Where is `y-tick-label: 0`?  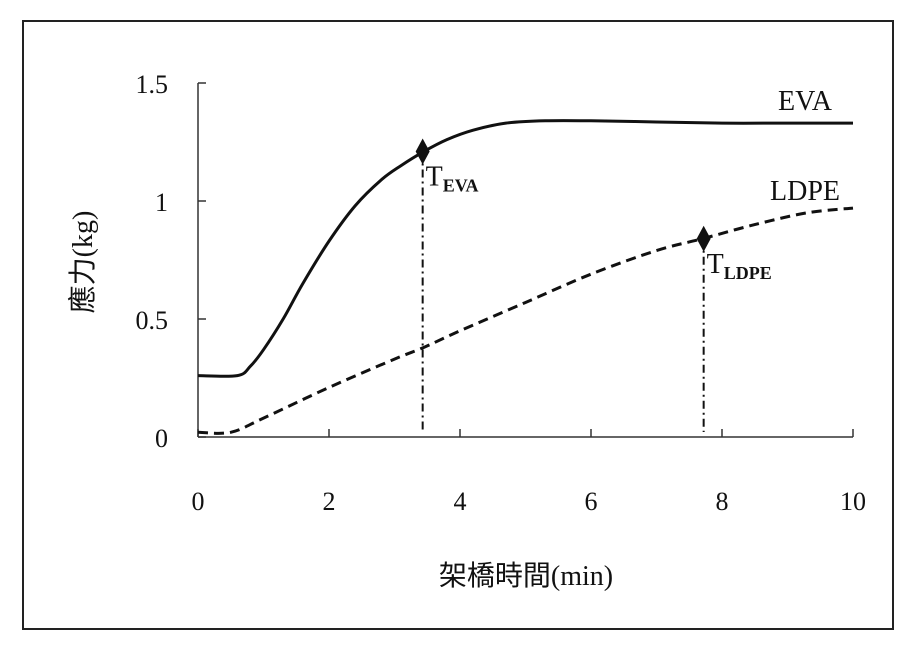 y-tick-label: 0 is located at coordinates (161, 438).